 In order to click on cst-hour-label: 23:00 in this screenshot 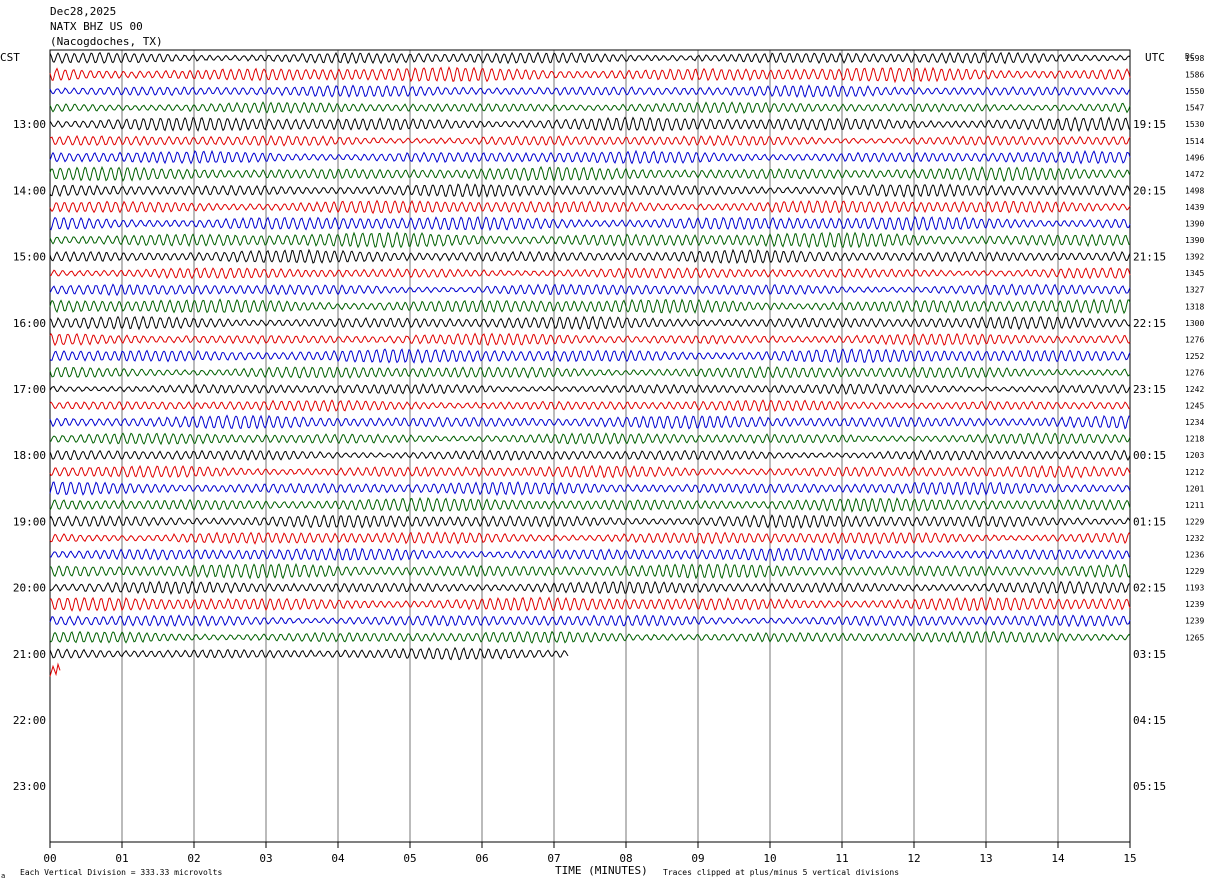, I will do `click(29, 786)`.